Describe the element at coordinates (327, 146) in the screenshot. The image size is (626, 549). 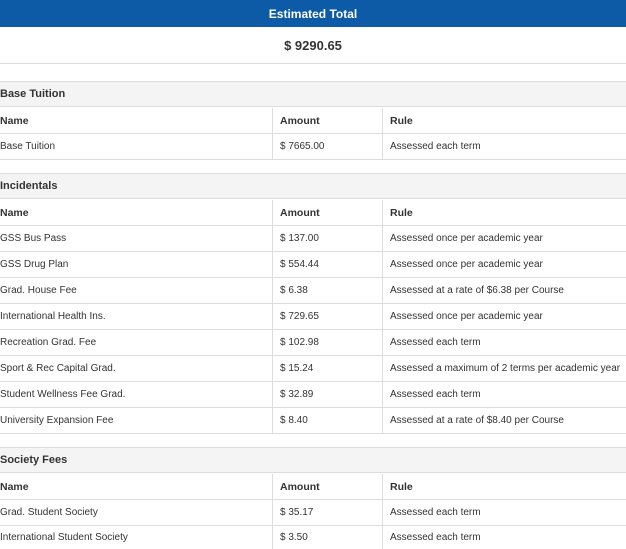
I see `fee-amount: $ 7665.00` at that location.